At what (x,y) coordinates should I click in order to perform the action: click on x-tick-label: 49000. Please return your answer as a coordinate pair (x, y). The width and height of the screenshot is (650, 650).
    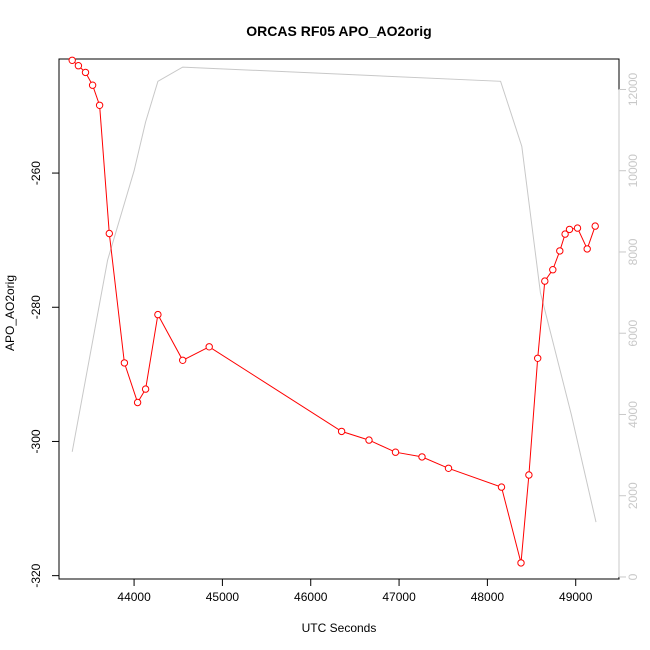
    Looking at the image, I should click on (576, 597).